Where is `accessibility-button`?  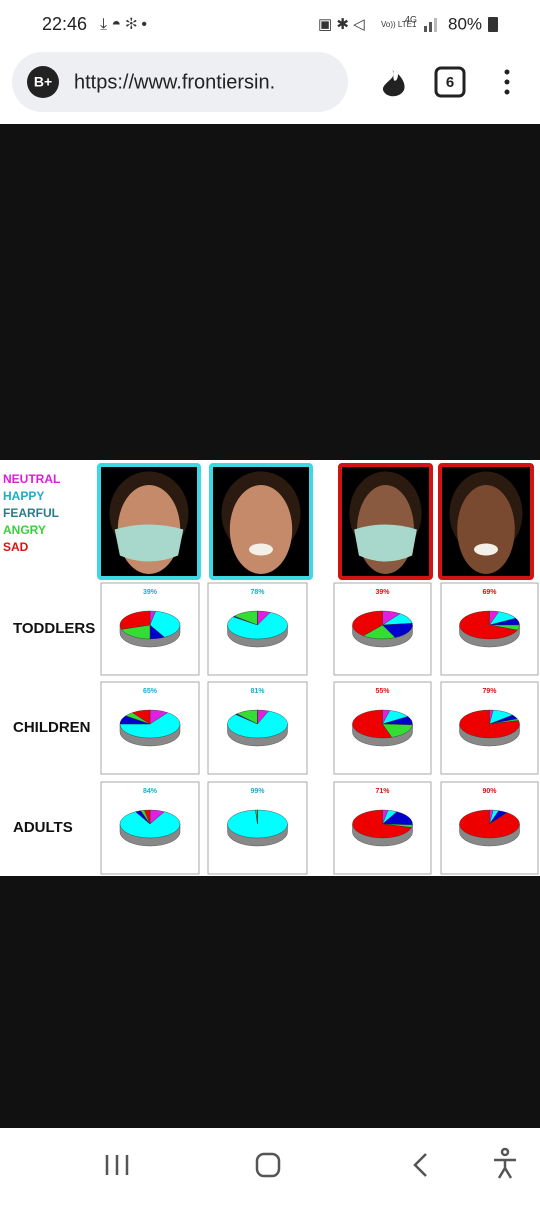 accessibility-button is located at coordinates (505, 1163).